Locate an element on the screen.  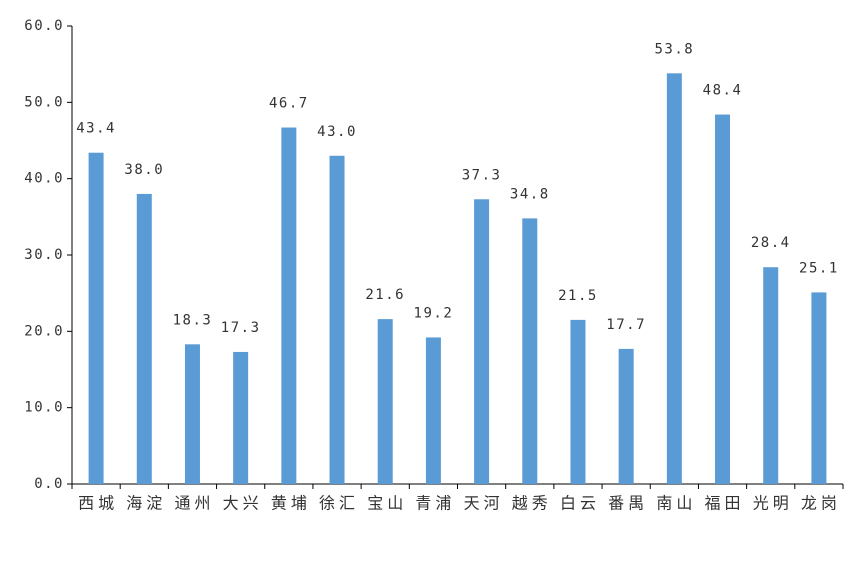
x-tick-label: 番禺 is located at coordinates (628, 503).